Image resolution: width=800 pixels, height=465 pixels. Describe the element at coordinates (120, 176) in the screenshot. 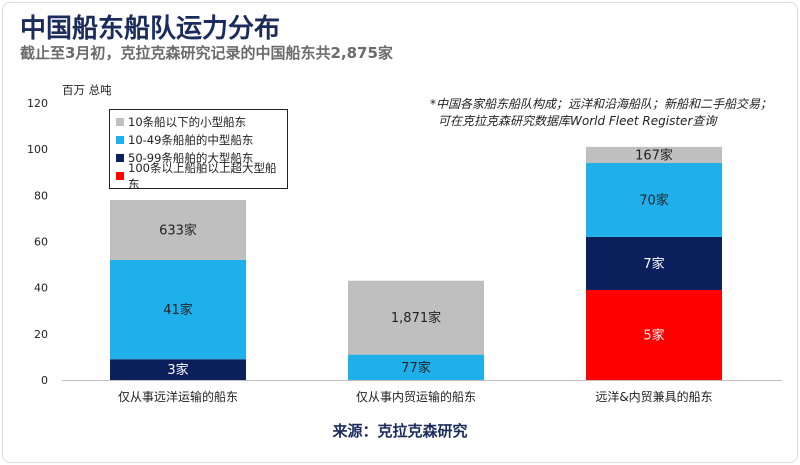

I see `legend-swatch-xlarge` at that location.